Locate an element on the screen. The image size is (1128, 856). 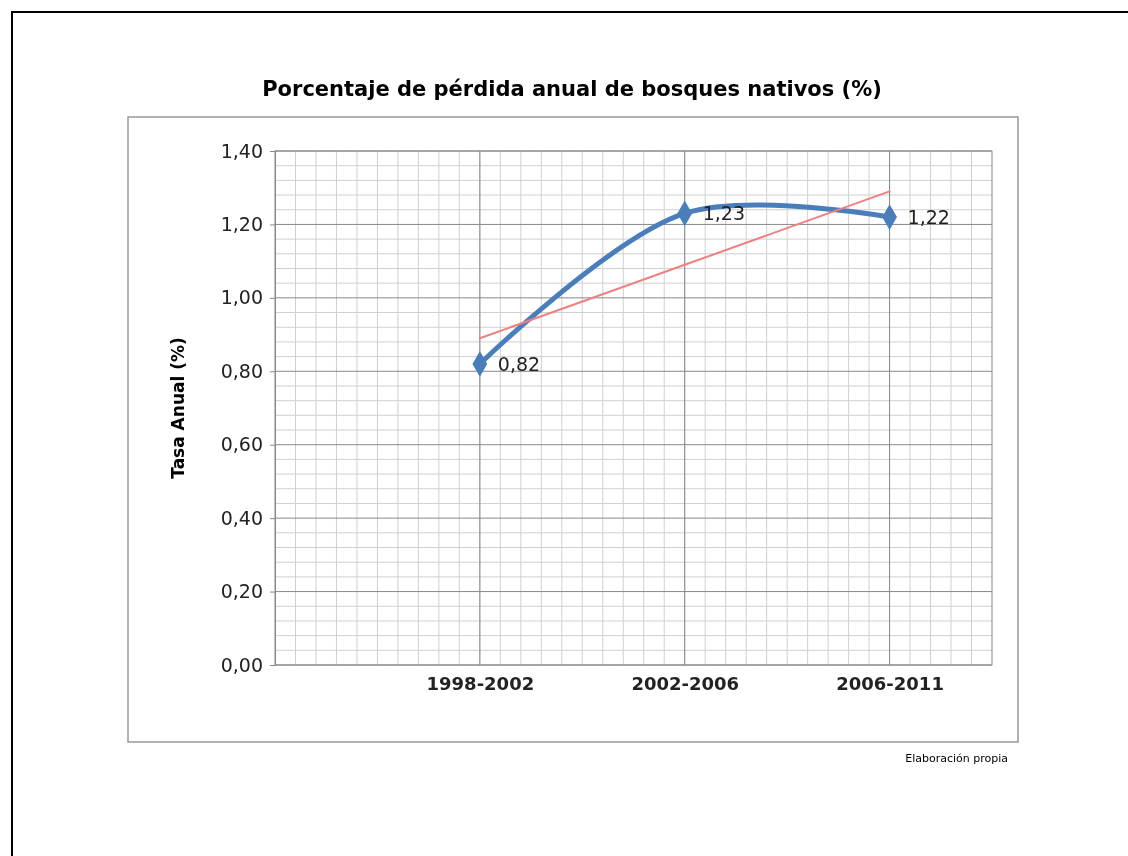
y-tick-label: 1,00 is located at coordinates (241, 297).